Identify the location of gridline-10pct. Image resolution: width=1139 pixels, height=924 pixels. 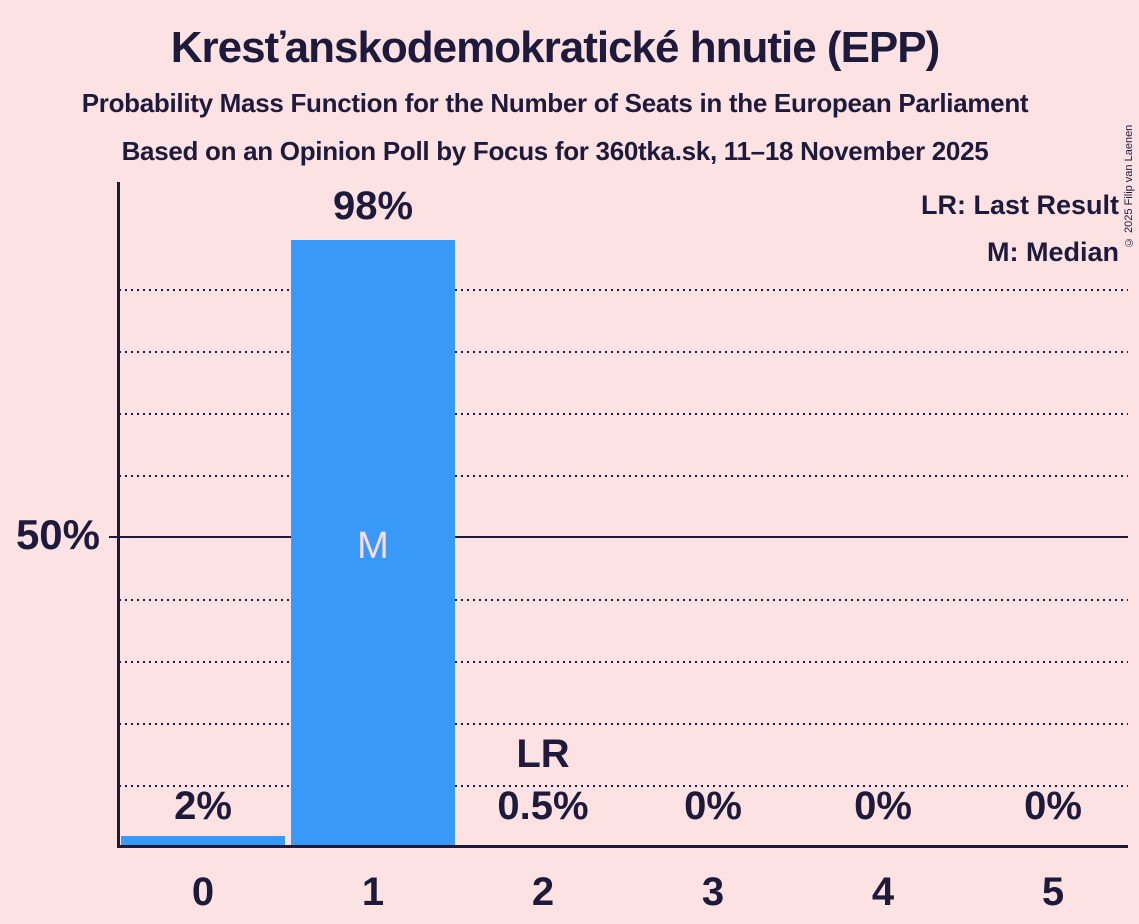
(623, 786).